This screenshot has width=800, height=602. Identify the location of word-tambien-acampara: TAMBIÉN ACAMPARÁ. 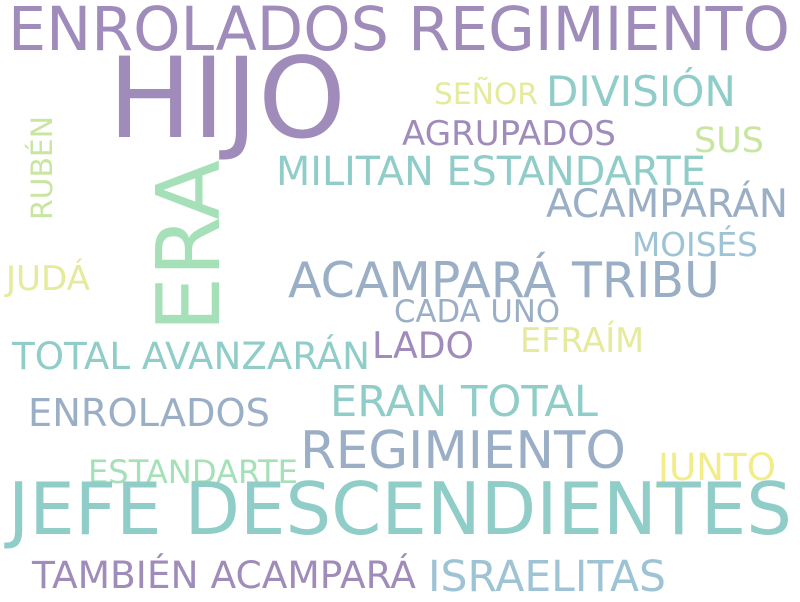
(224, 575).